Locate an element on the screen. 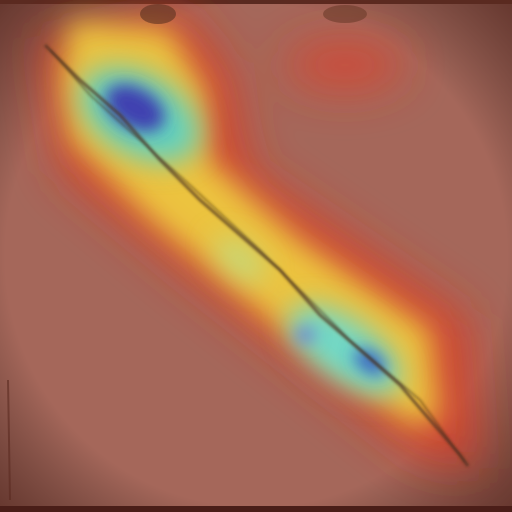 The width and height of the screenshot is (512, 512). top-edge is located at coordinates (256, 2).